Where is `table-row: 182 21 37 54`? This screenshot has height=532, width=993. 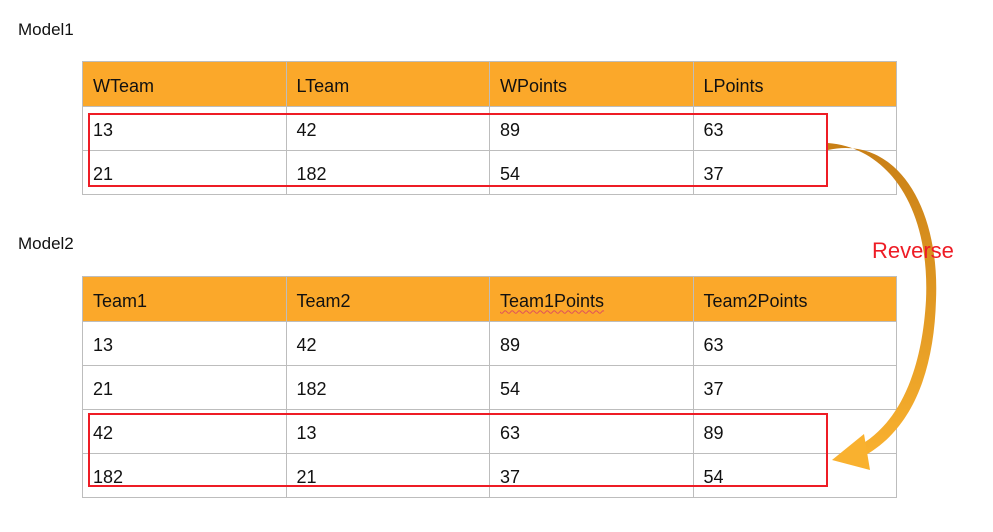
table-row: 182 21 37 54 is located at coordinates (489, 475).